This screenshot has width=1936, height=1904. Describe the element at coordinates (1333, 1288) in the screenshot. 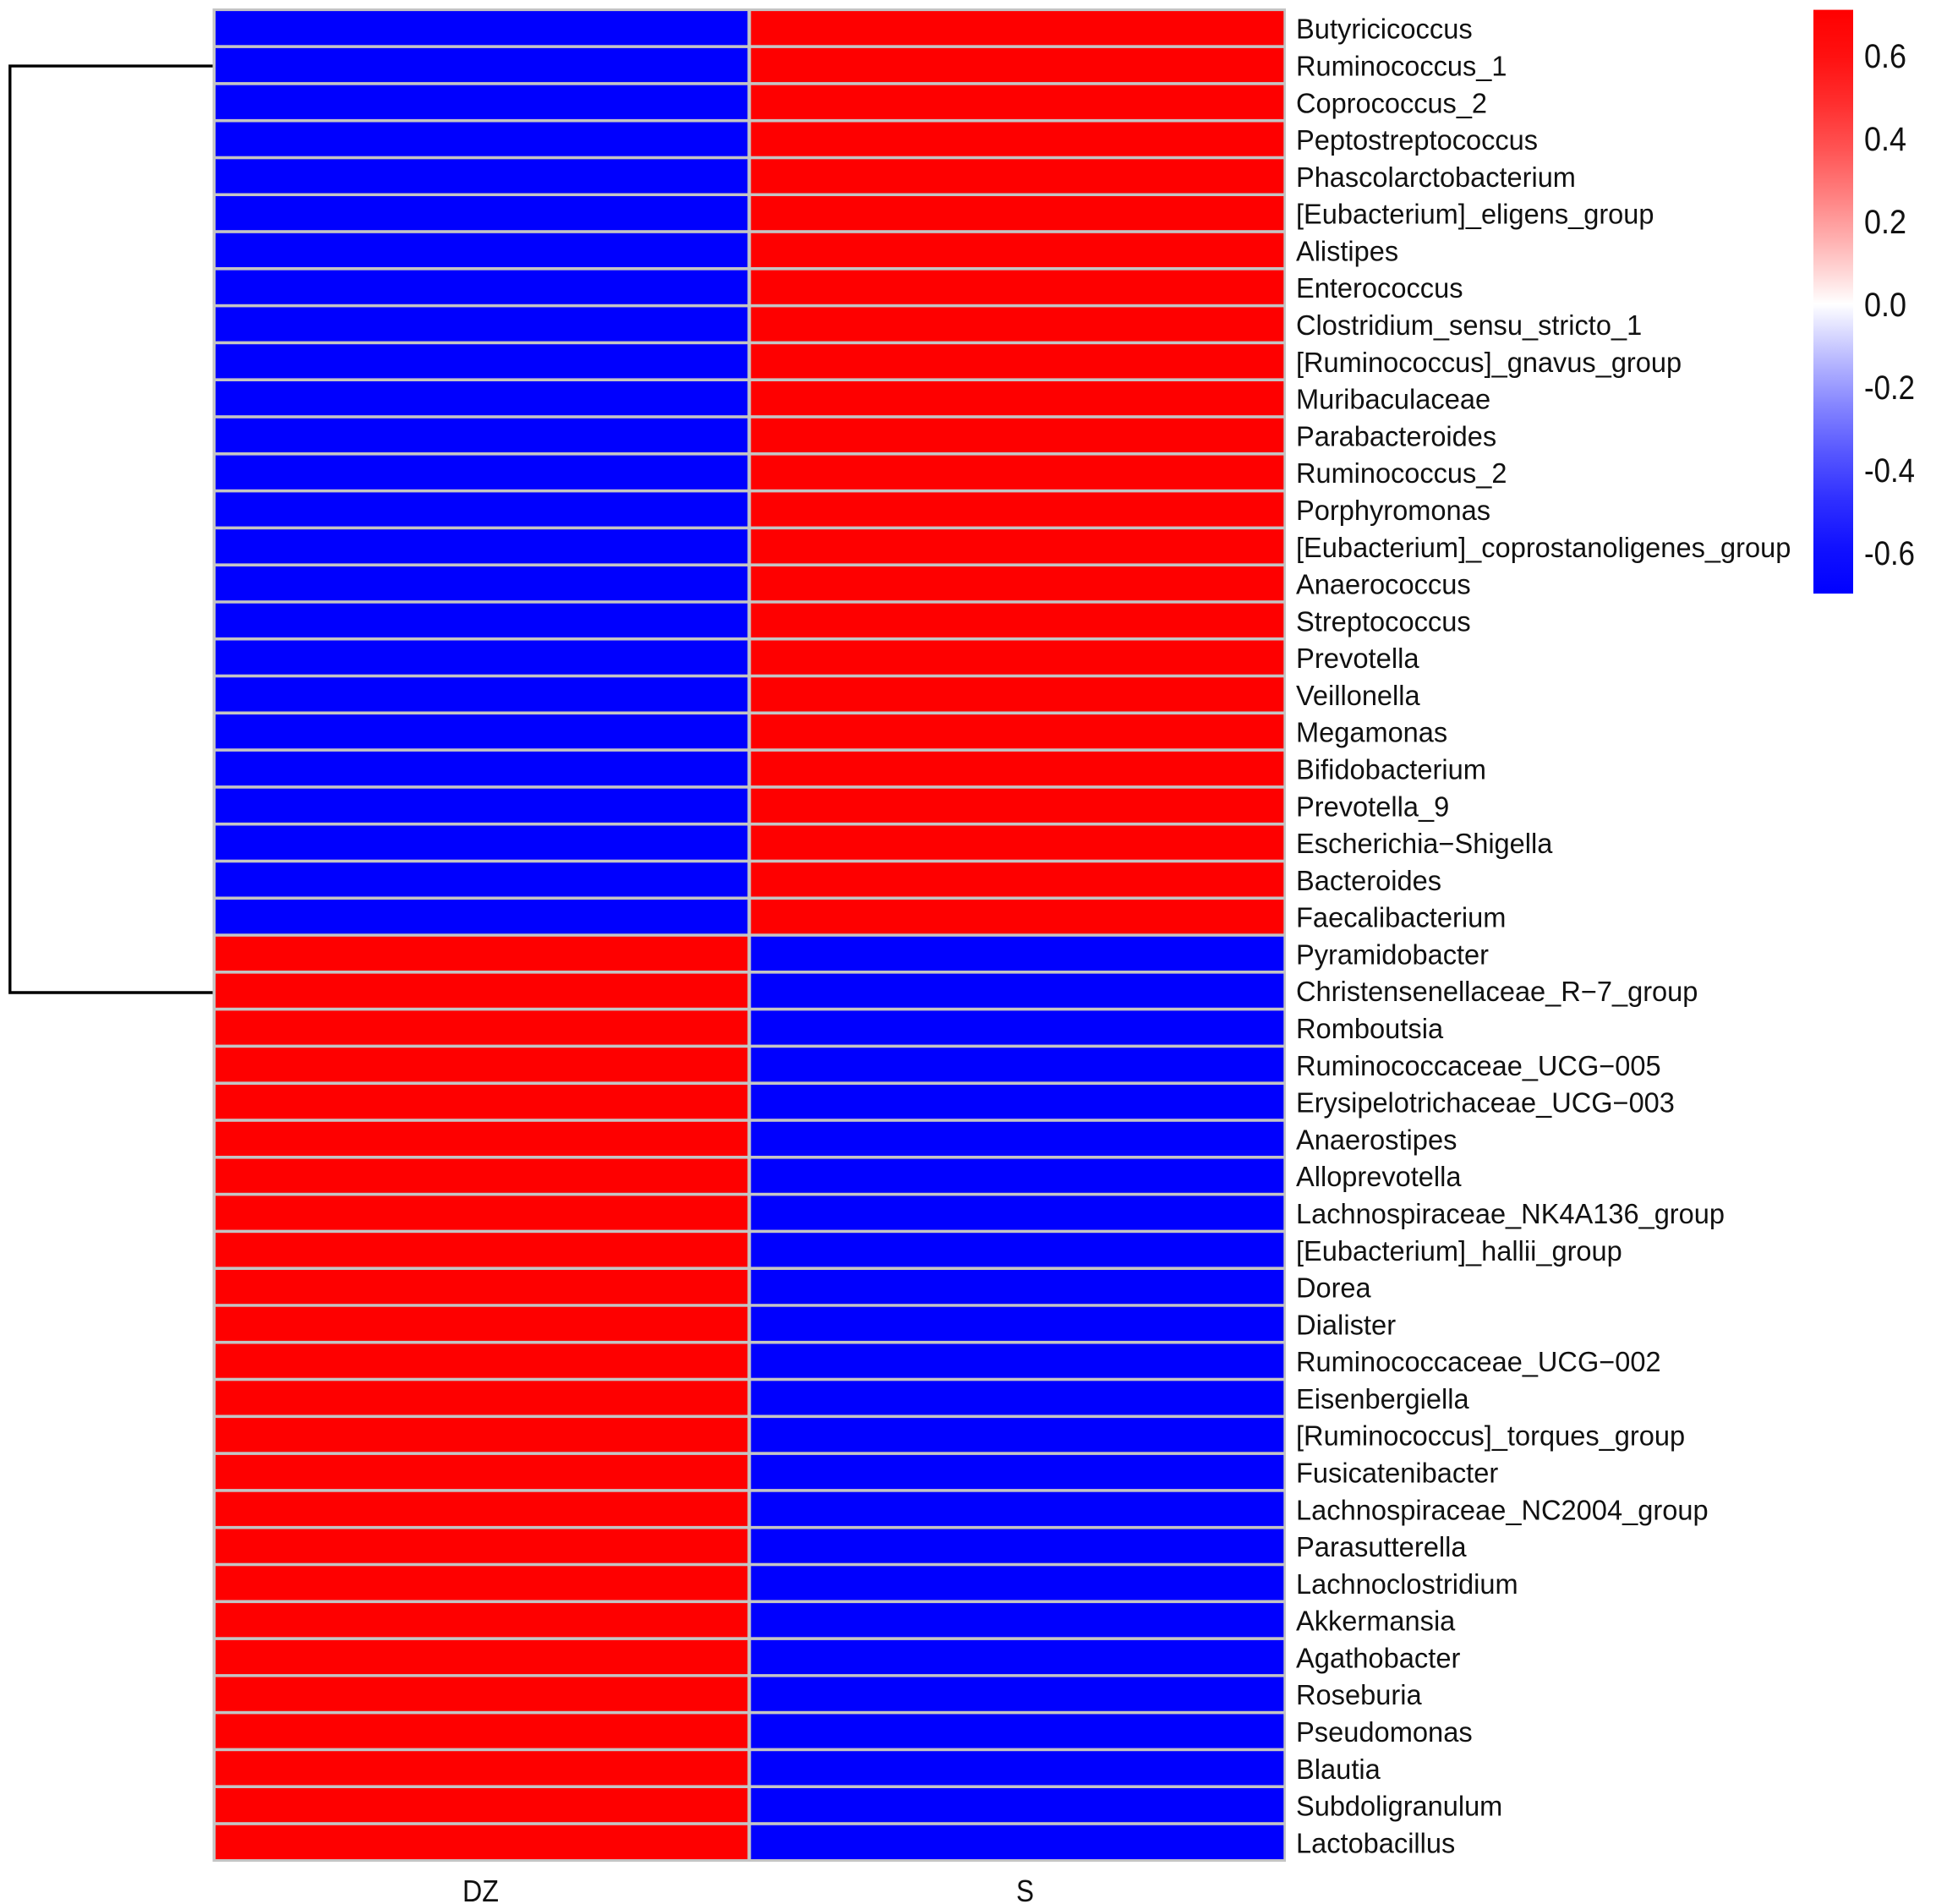

I see `svg-text: Dorea` at that location.